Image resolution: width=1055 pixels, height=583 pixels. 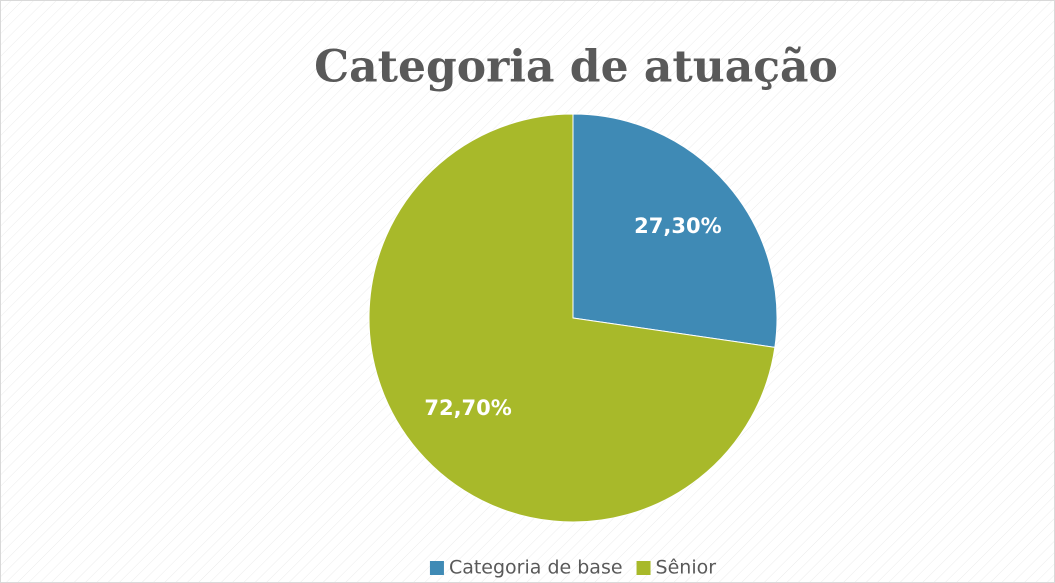 What do you see at coordinates (677, 226) in the screenshot?
I see `data-label: 27,30%` at bounding box center [677, 226].